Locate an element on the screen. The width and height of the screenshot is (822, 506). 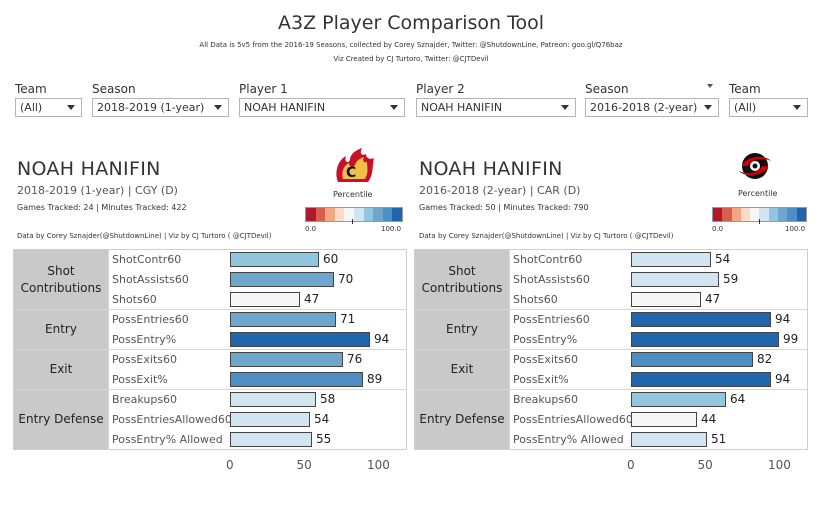
category-label: Shot Contributions is located at coordinates (462, 279).